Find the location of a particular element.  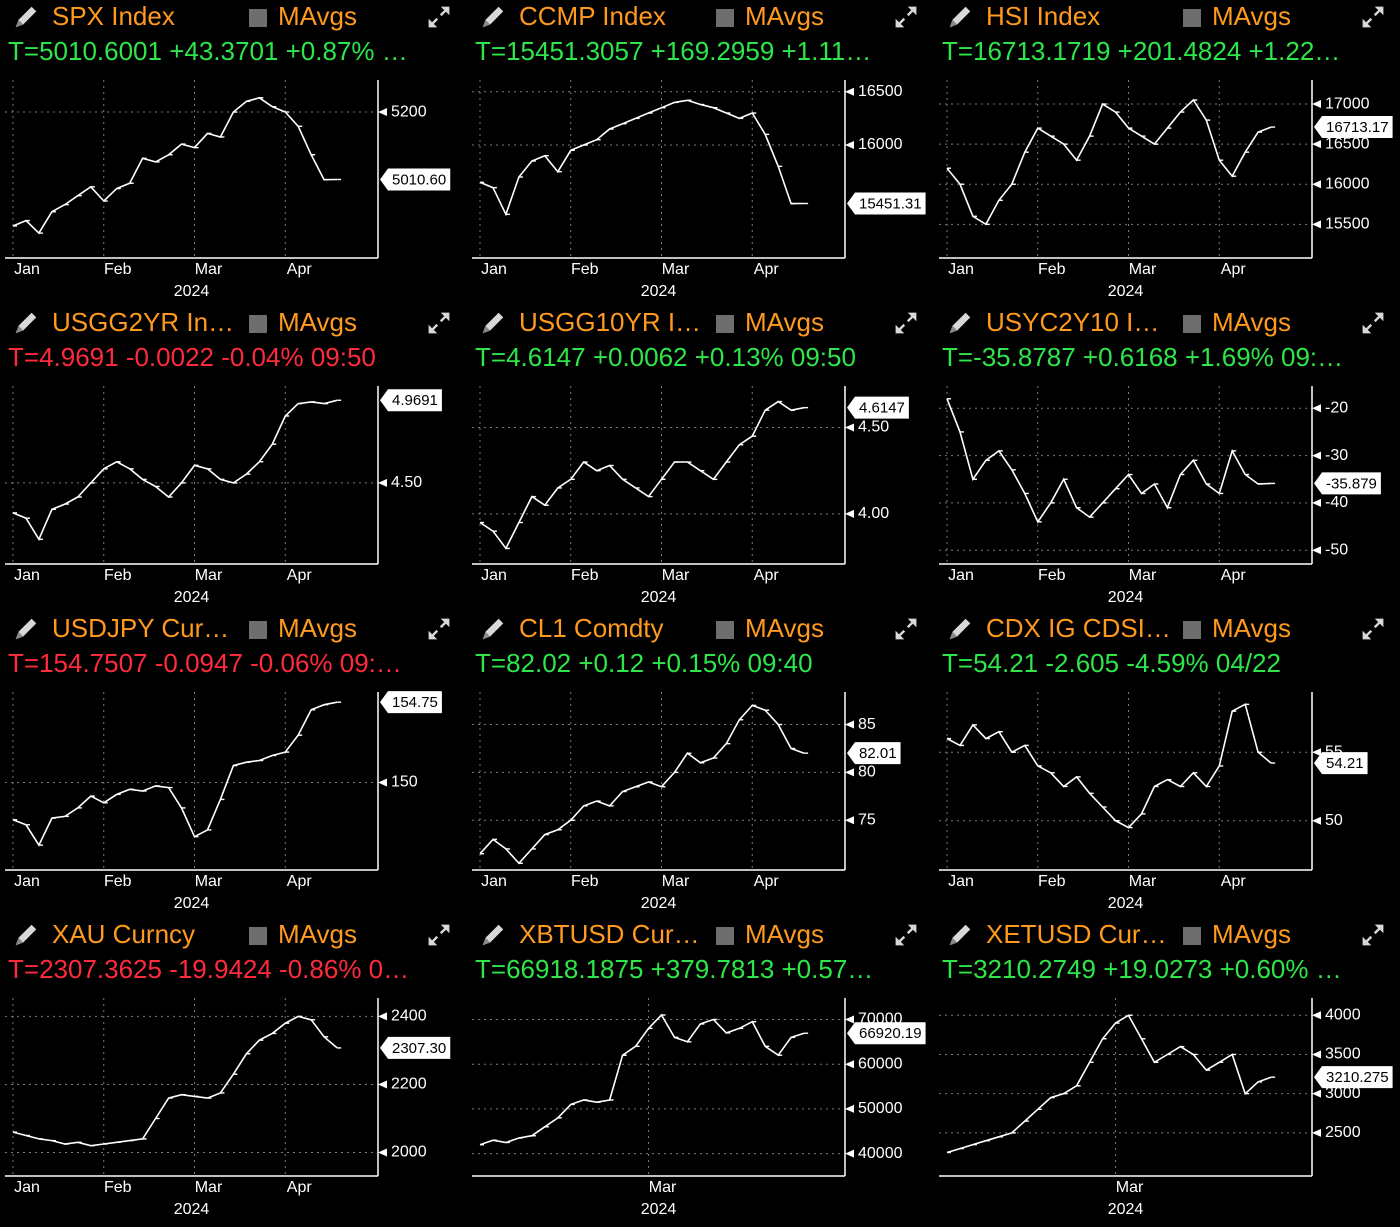

last-value-label: 66920.19 is located at coordinates (890, 1033).